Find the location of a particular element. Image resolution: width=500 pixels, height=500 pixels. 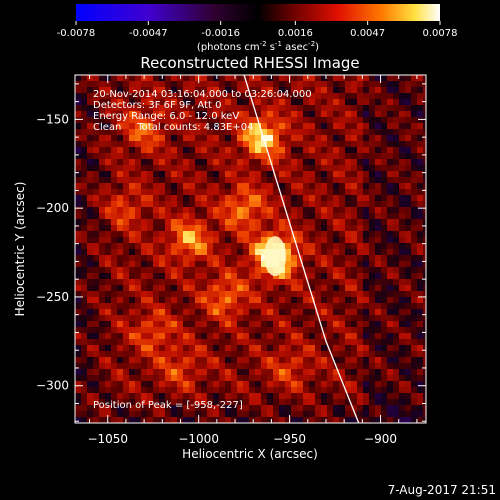

x-axis-label: Heliocentric X (arcsec) is located at coordinates (250, 454).